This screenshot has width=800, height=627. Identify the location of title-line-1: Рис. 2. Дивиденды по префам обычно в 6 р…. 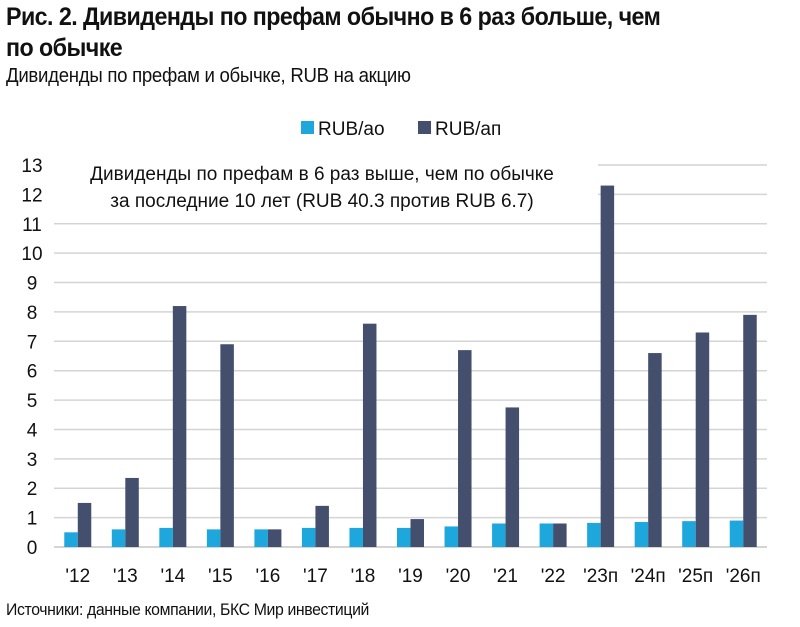
(333, 17).